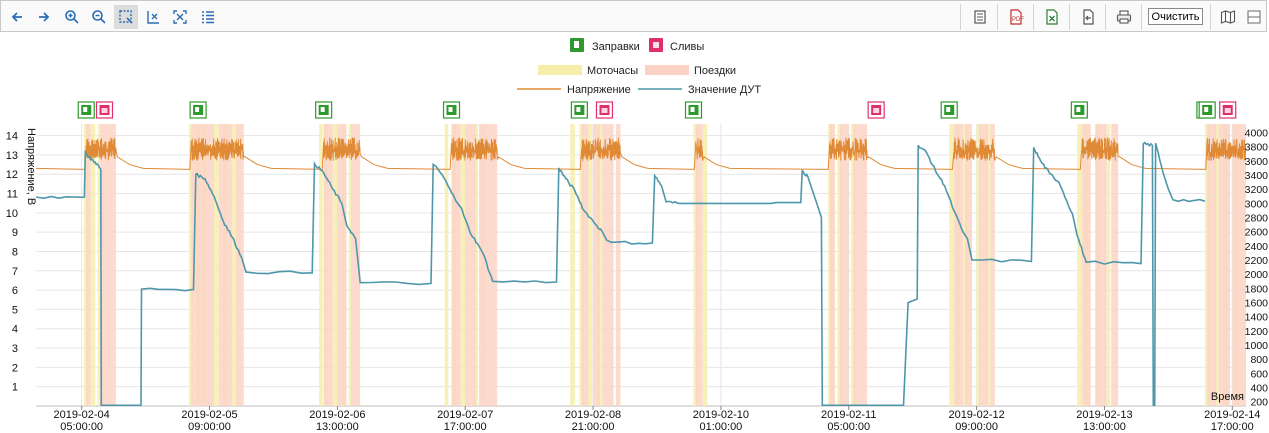 Image resolution: width=1269 pixels, height=433 pixels. What do you see at coordinates (180, 17) in the screenshot?
I see `zoom-fit-icon` at bounding box center [180, 17].